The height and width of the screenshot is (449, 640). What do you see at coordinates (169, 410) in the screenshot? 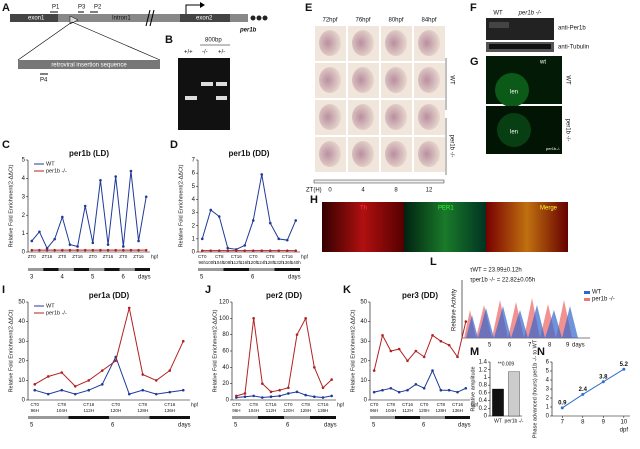
I see `x-hour-label: 136H` at bounding box center [169, 410].